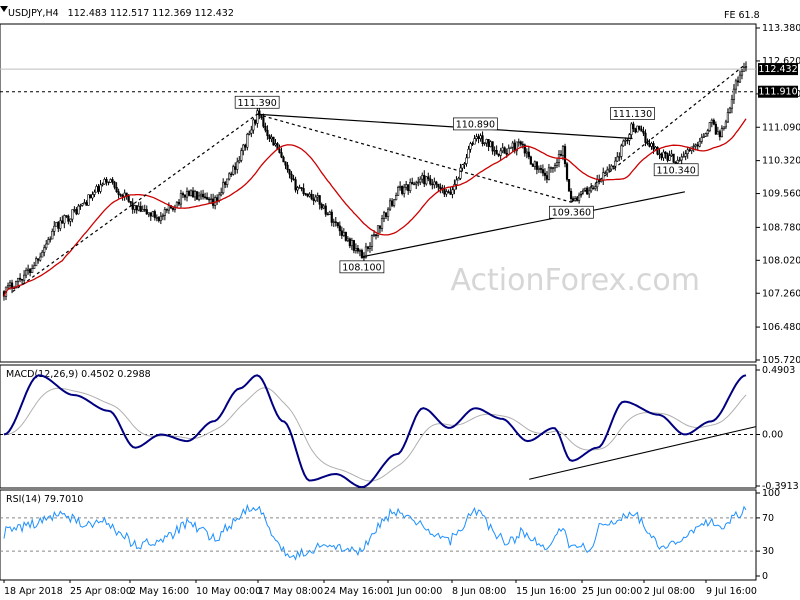 The height and width of the screenshot is (600, 800). I want to click on current-price-text: 112.432, so click(777, 69).